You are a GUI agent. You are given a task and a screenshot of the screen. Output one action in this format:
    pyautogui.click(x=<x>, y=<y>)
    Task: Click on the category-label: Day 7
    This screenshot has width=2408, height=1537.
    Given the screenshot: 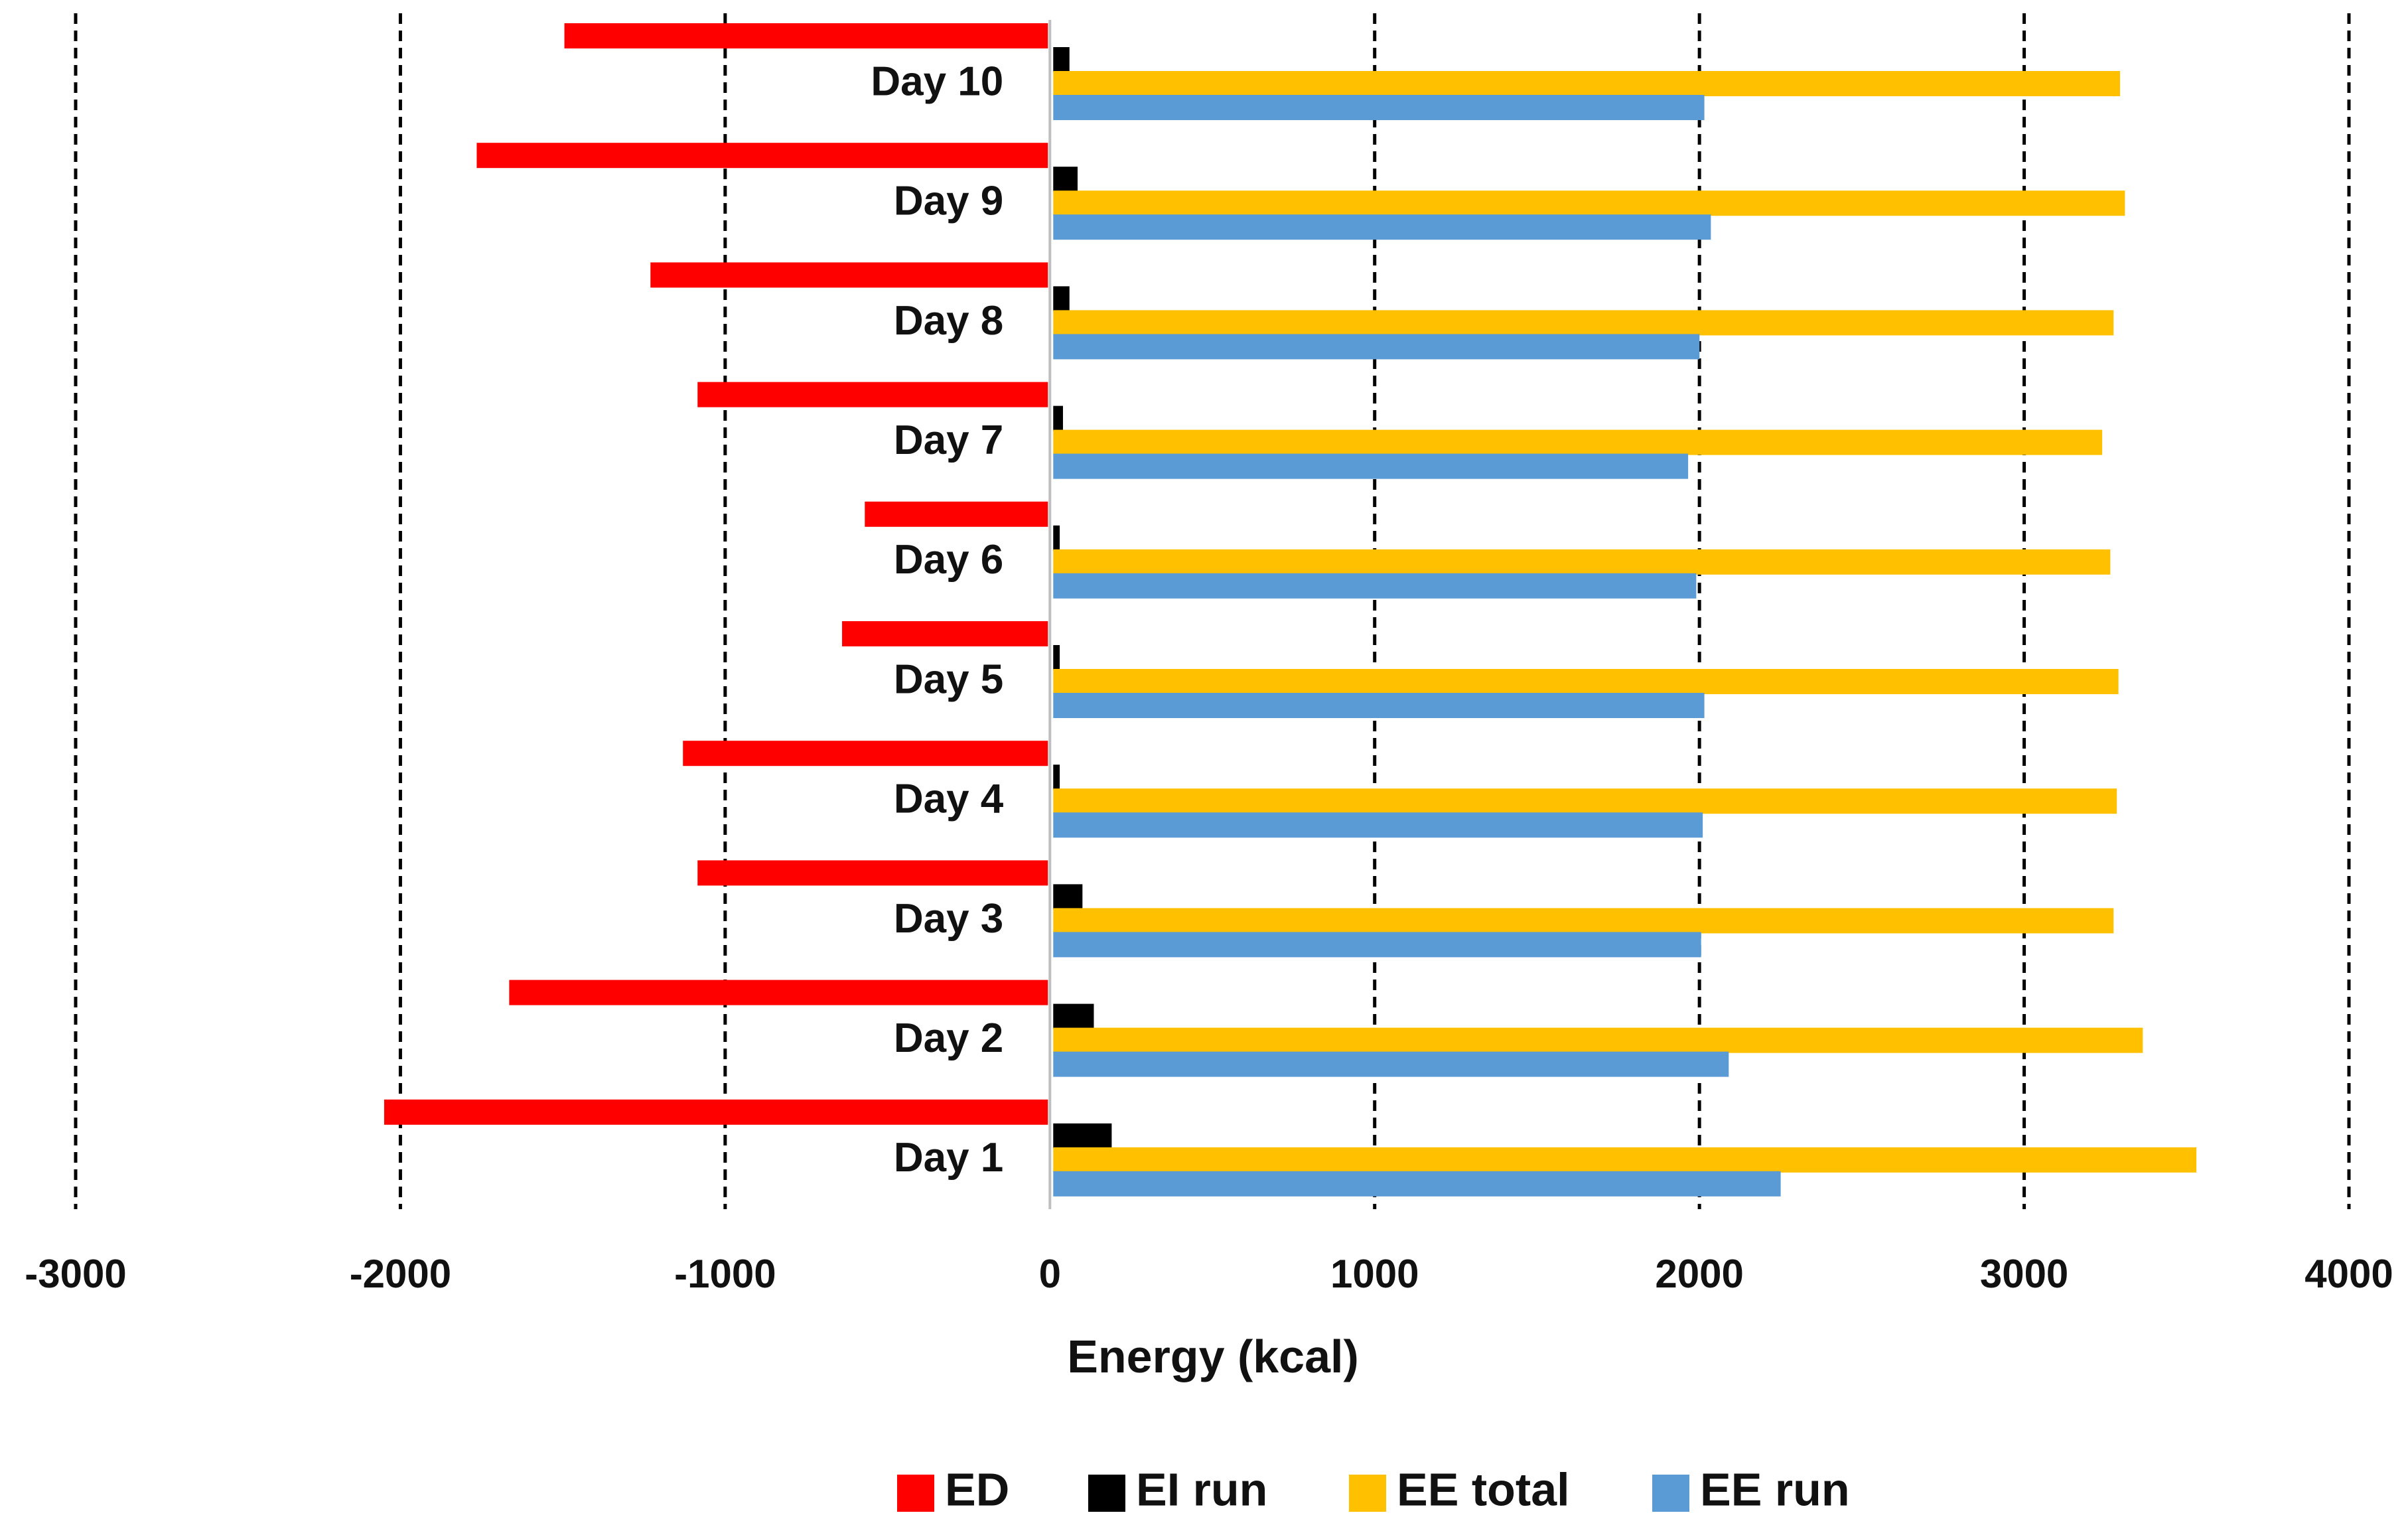 What is the action you would take?
    pyautogui.click(x=948, y=440)
    